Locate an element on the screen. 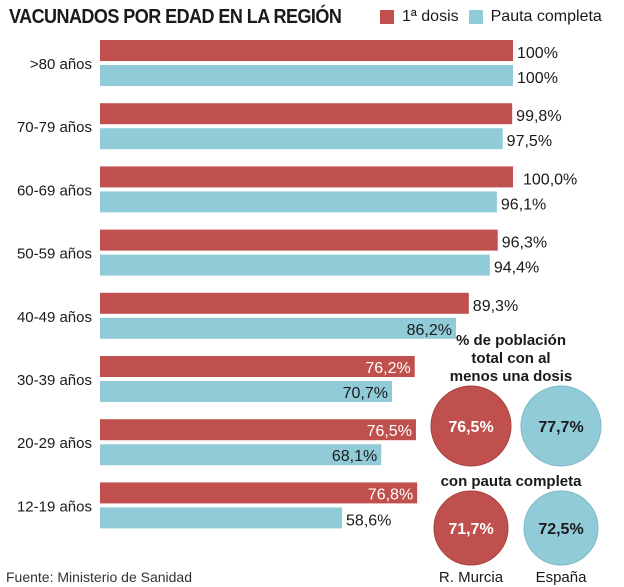 The height and width of the screenshot is (587, 624). value-label: 96,3% is located at coordinates (524, 243).